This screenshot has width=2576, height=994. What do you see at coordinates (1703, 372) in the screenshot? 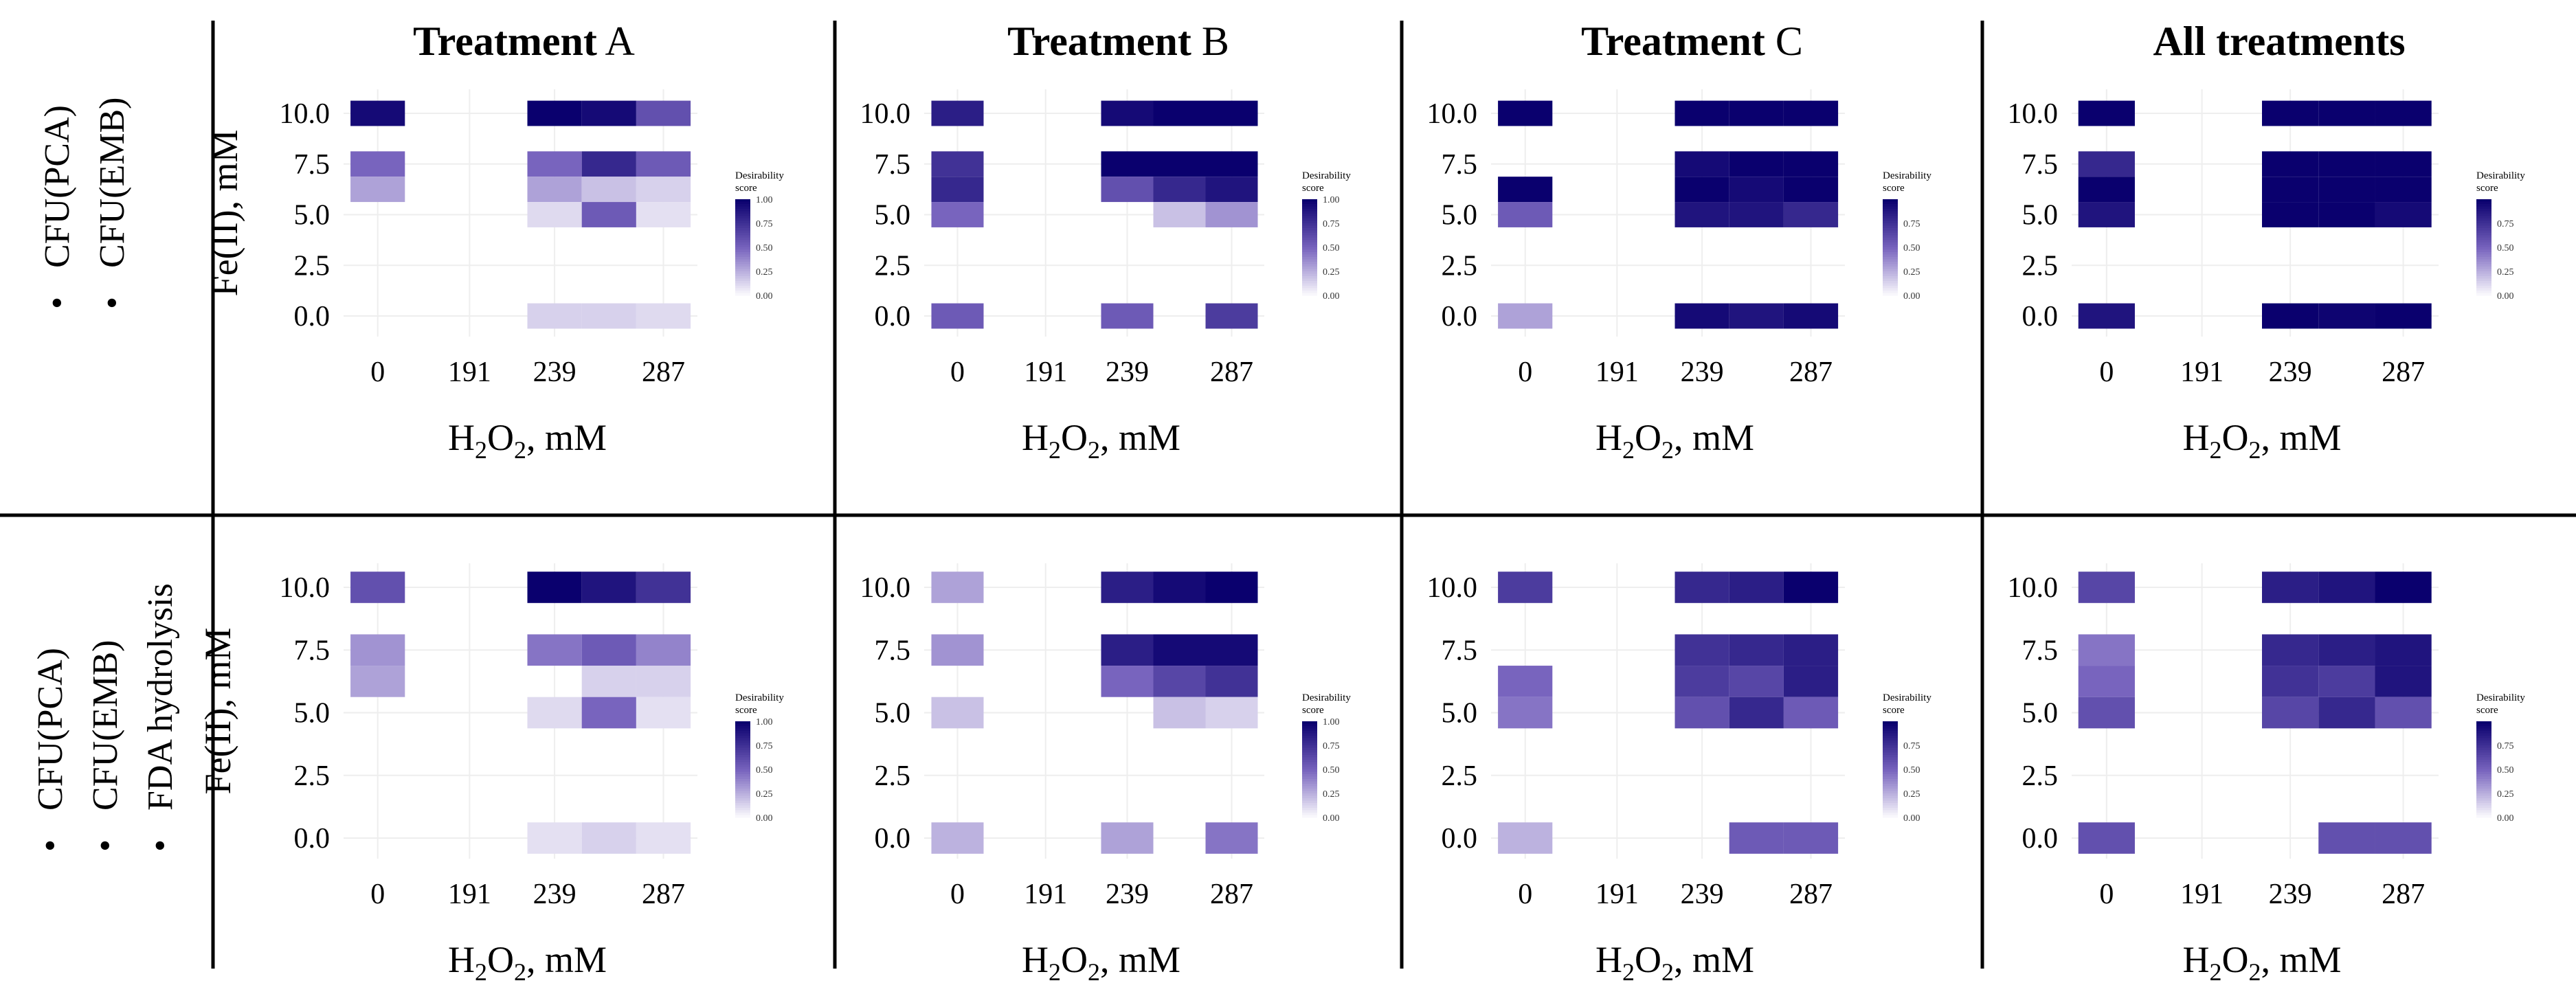
I see `x-tick-label: 239` at bounding box center [1703, 372].